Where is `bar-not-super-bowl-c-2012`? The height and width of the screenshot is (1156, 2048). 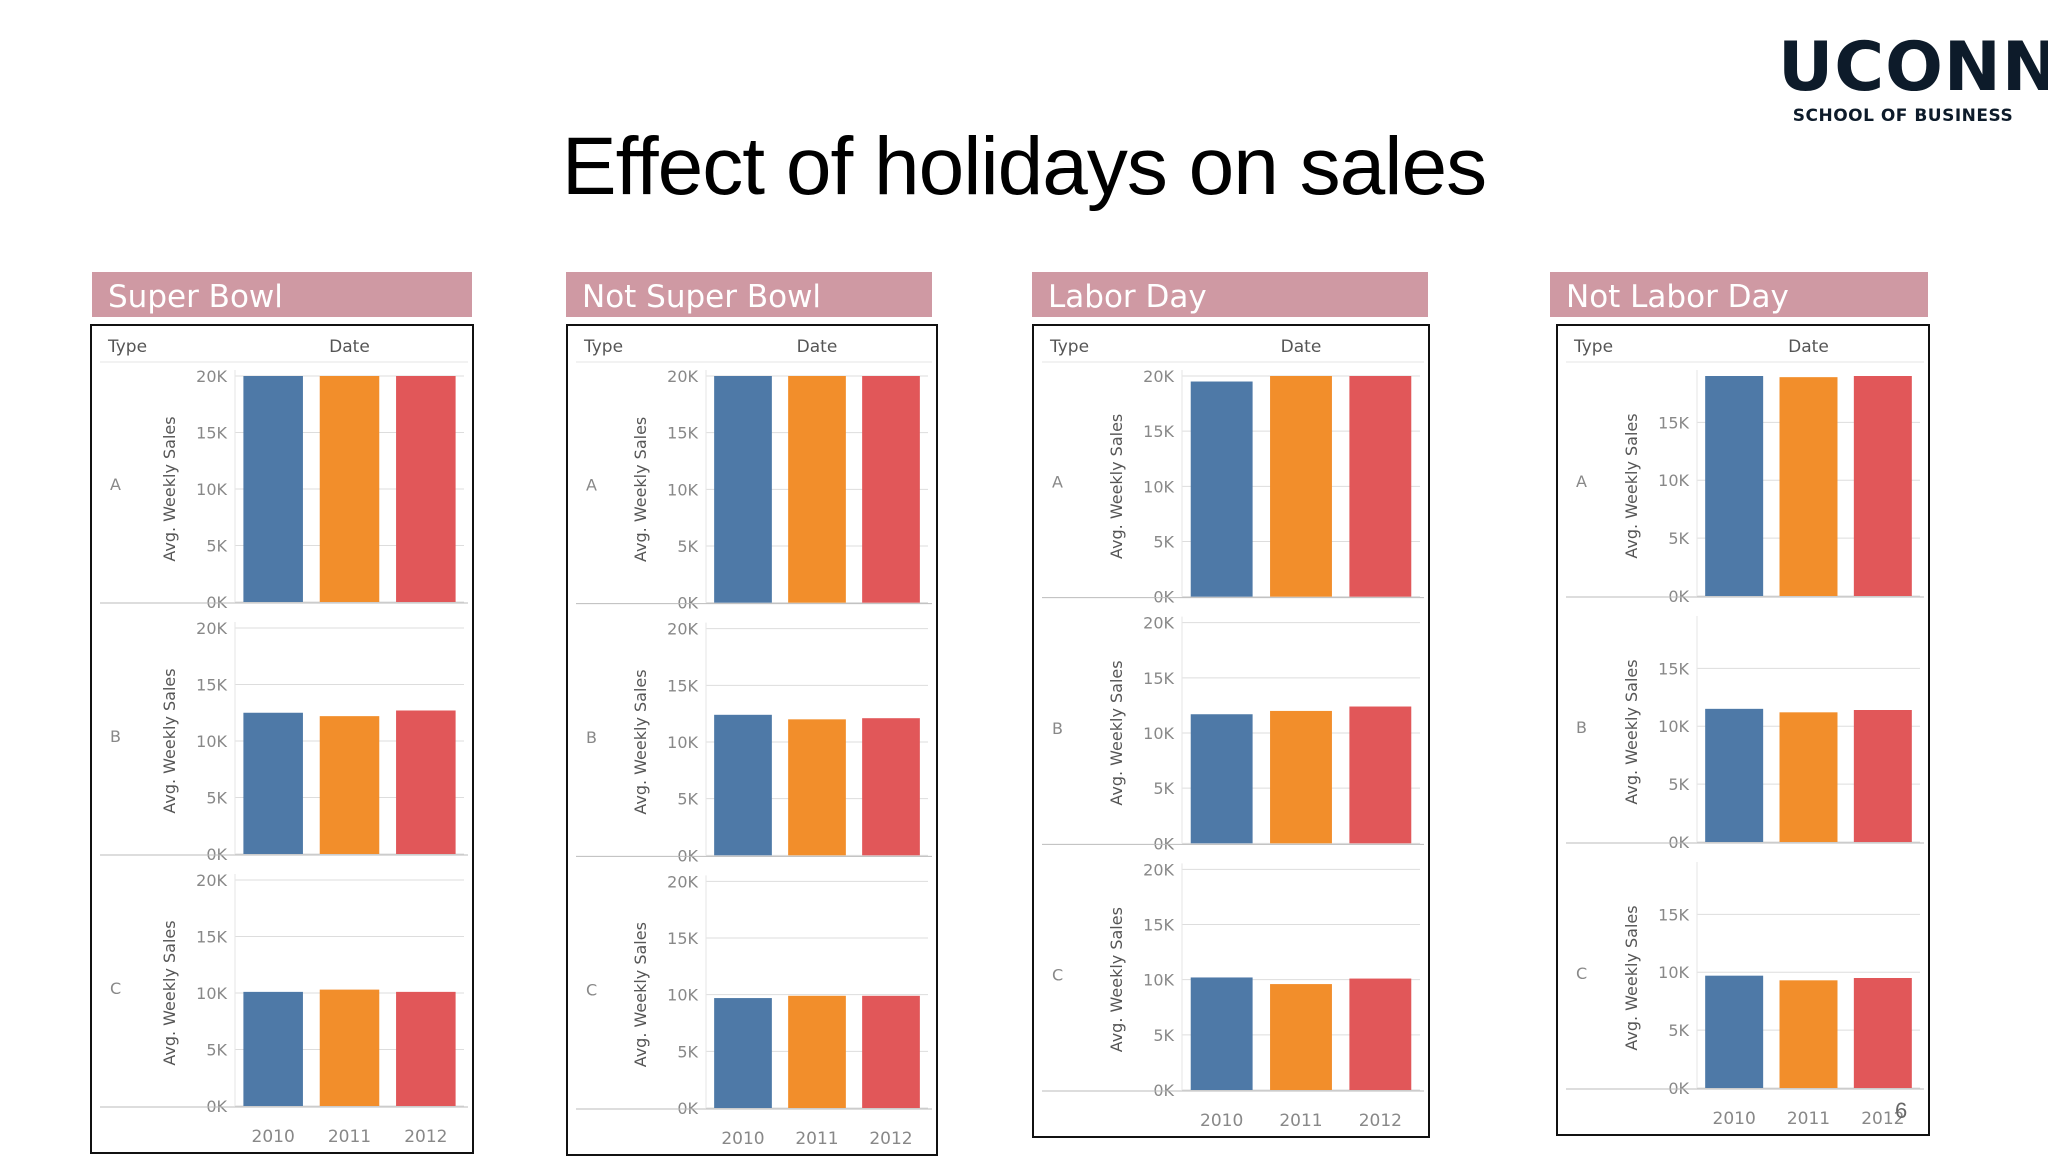 bar-not-super-bowl-c-2012 is located at coordinates (891, 1051).